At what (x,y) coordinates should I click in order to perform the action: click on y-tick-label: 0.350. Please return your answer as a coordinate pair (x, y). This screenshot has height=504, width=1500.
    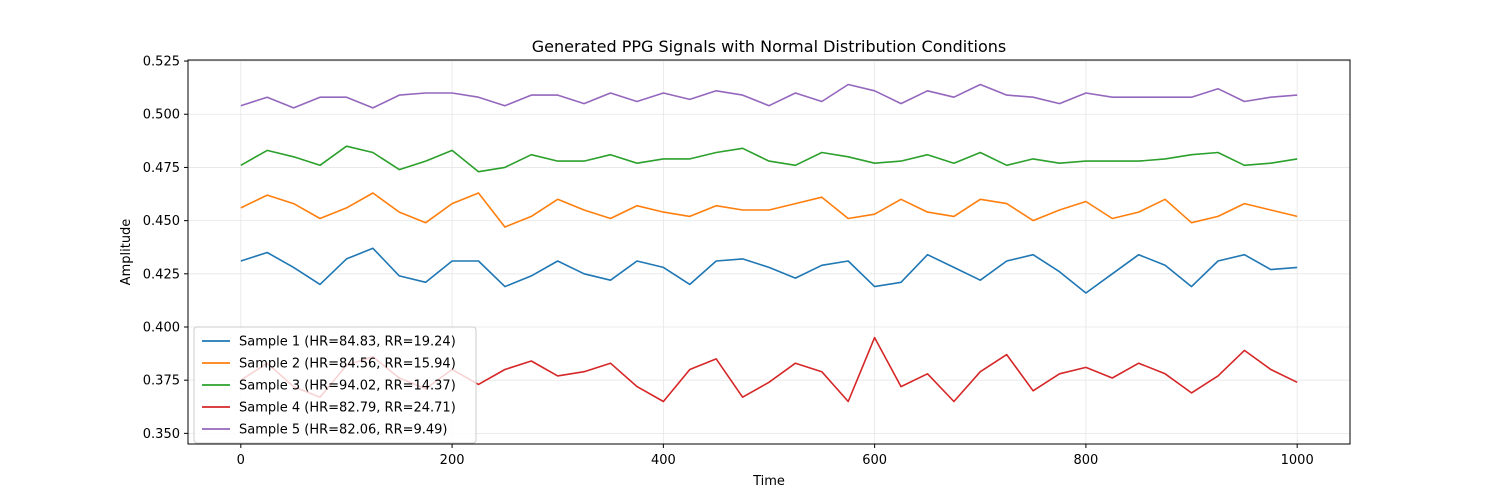
    Looking at the image, I should click on (161, 434).